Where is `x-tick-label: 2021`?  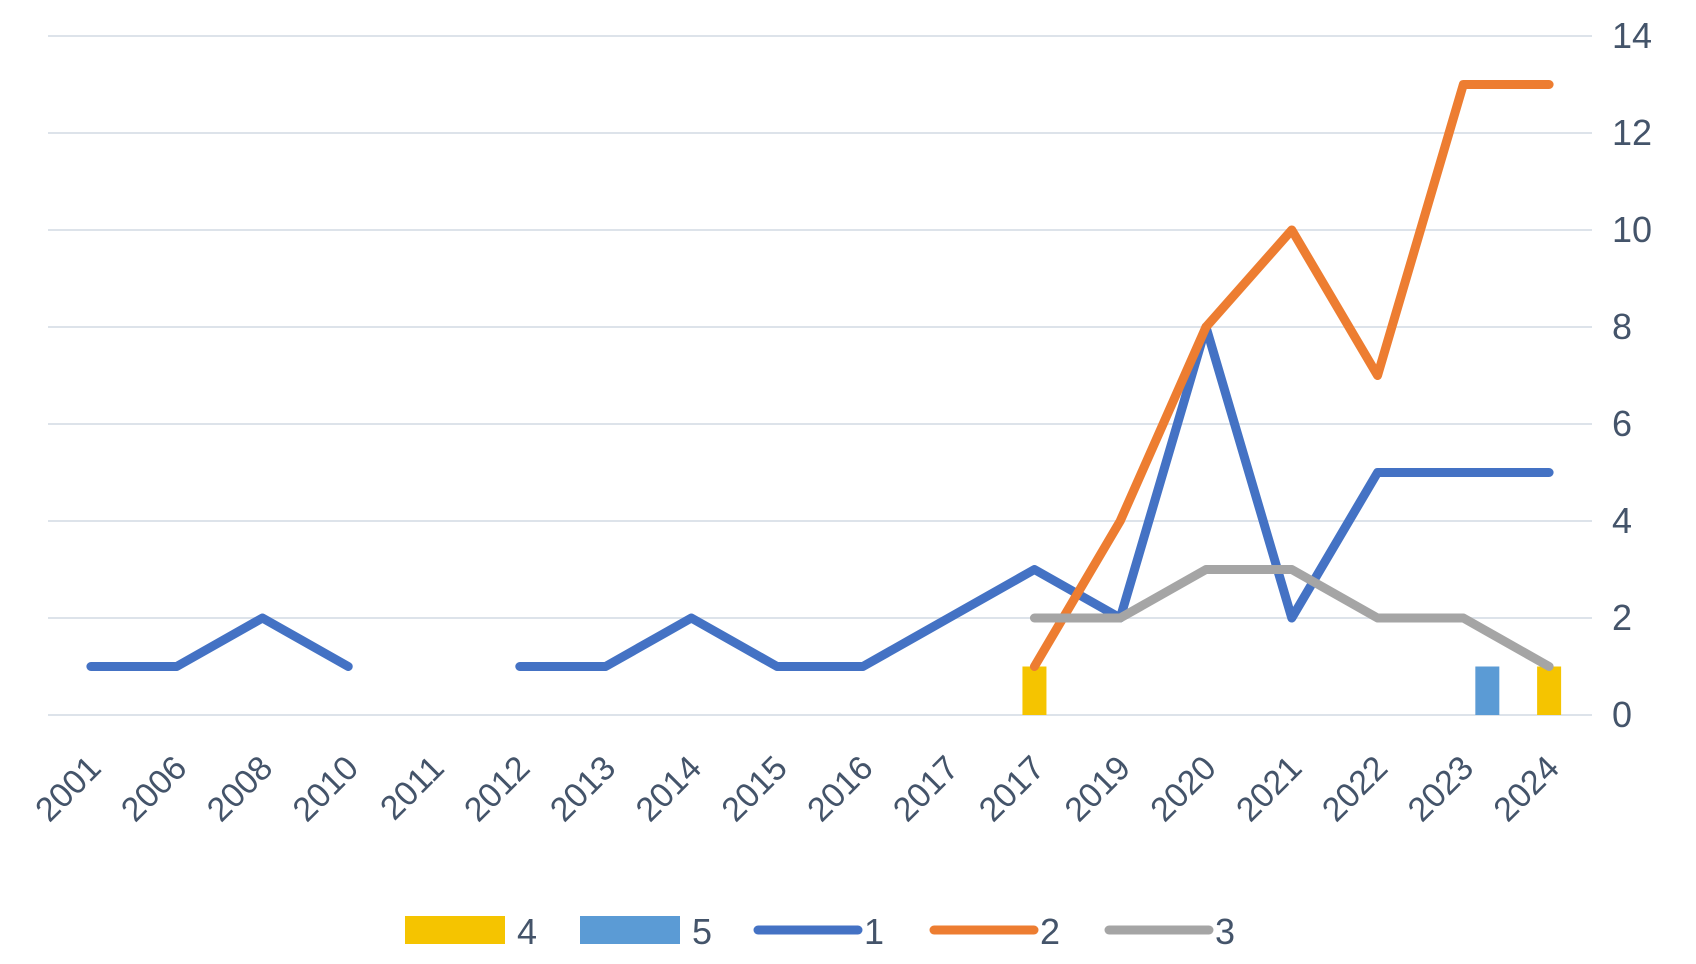 x-tick-label: 2021 is located at coordinates (1269, 789).